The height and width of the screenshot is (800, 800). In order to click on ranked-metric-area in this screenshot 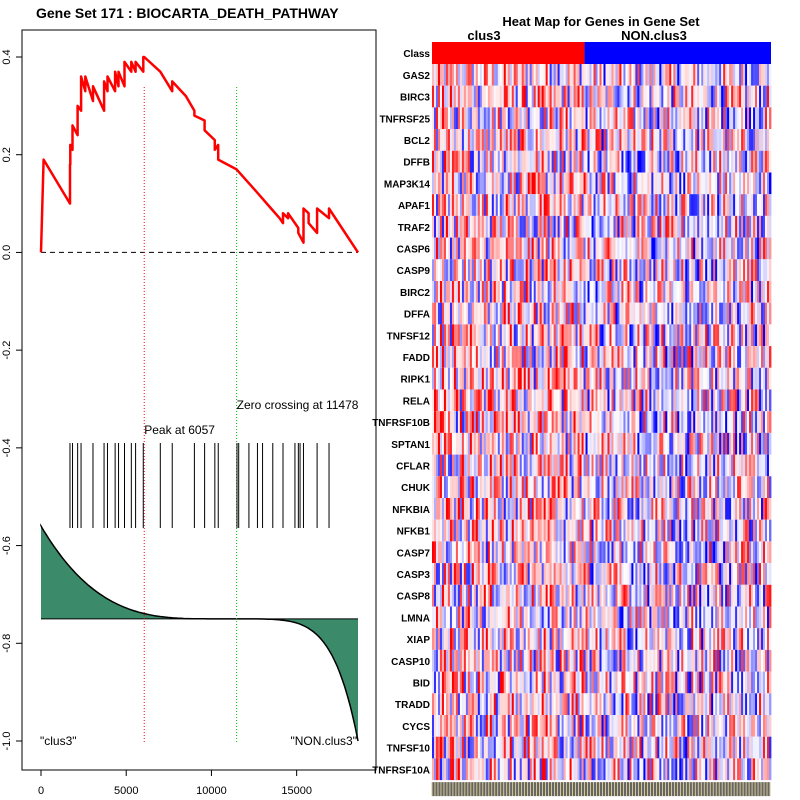, I will do `click(199, 632)`.